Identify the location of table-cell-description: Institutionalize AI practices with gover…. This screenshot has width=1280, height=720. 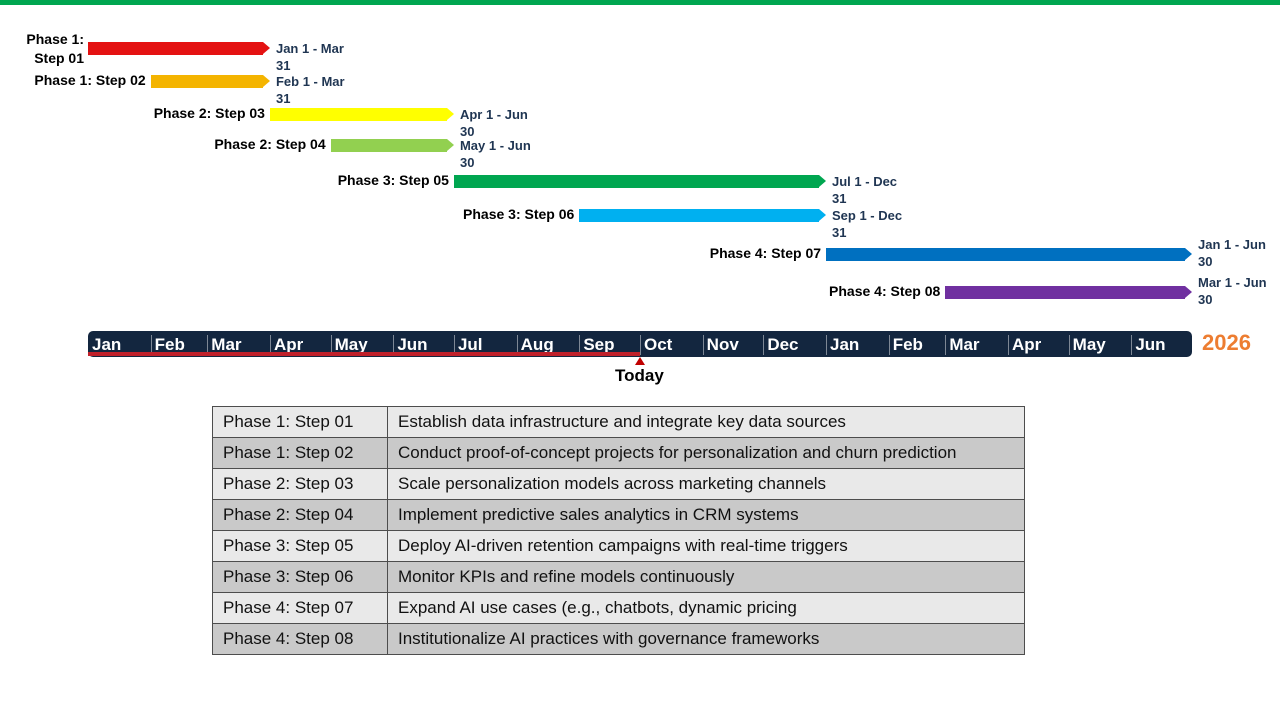
(706, 639).